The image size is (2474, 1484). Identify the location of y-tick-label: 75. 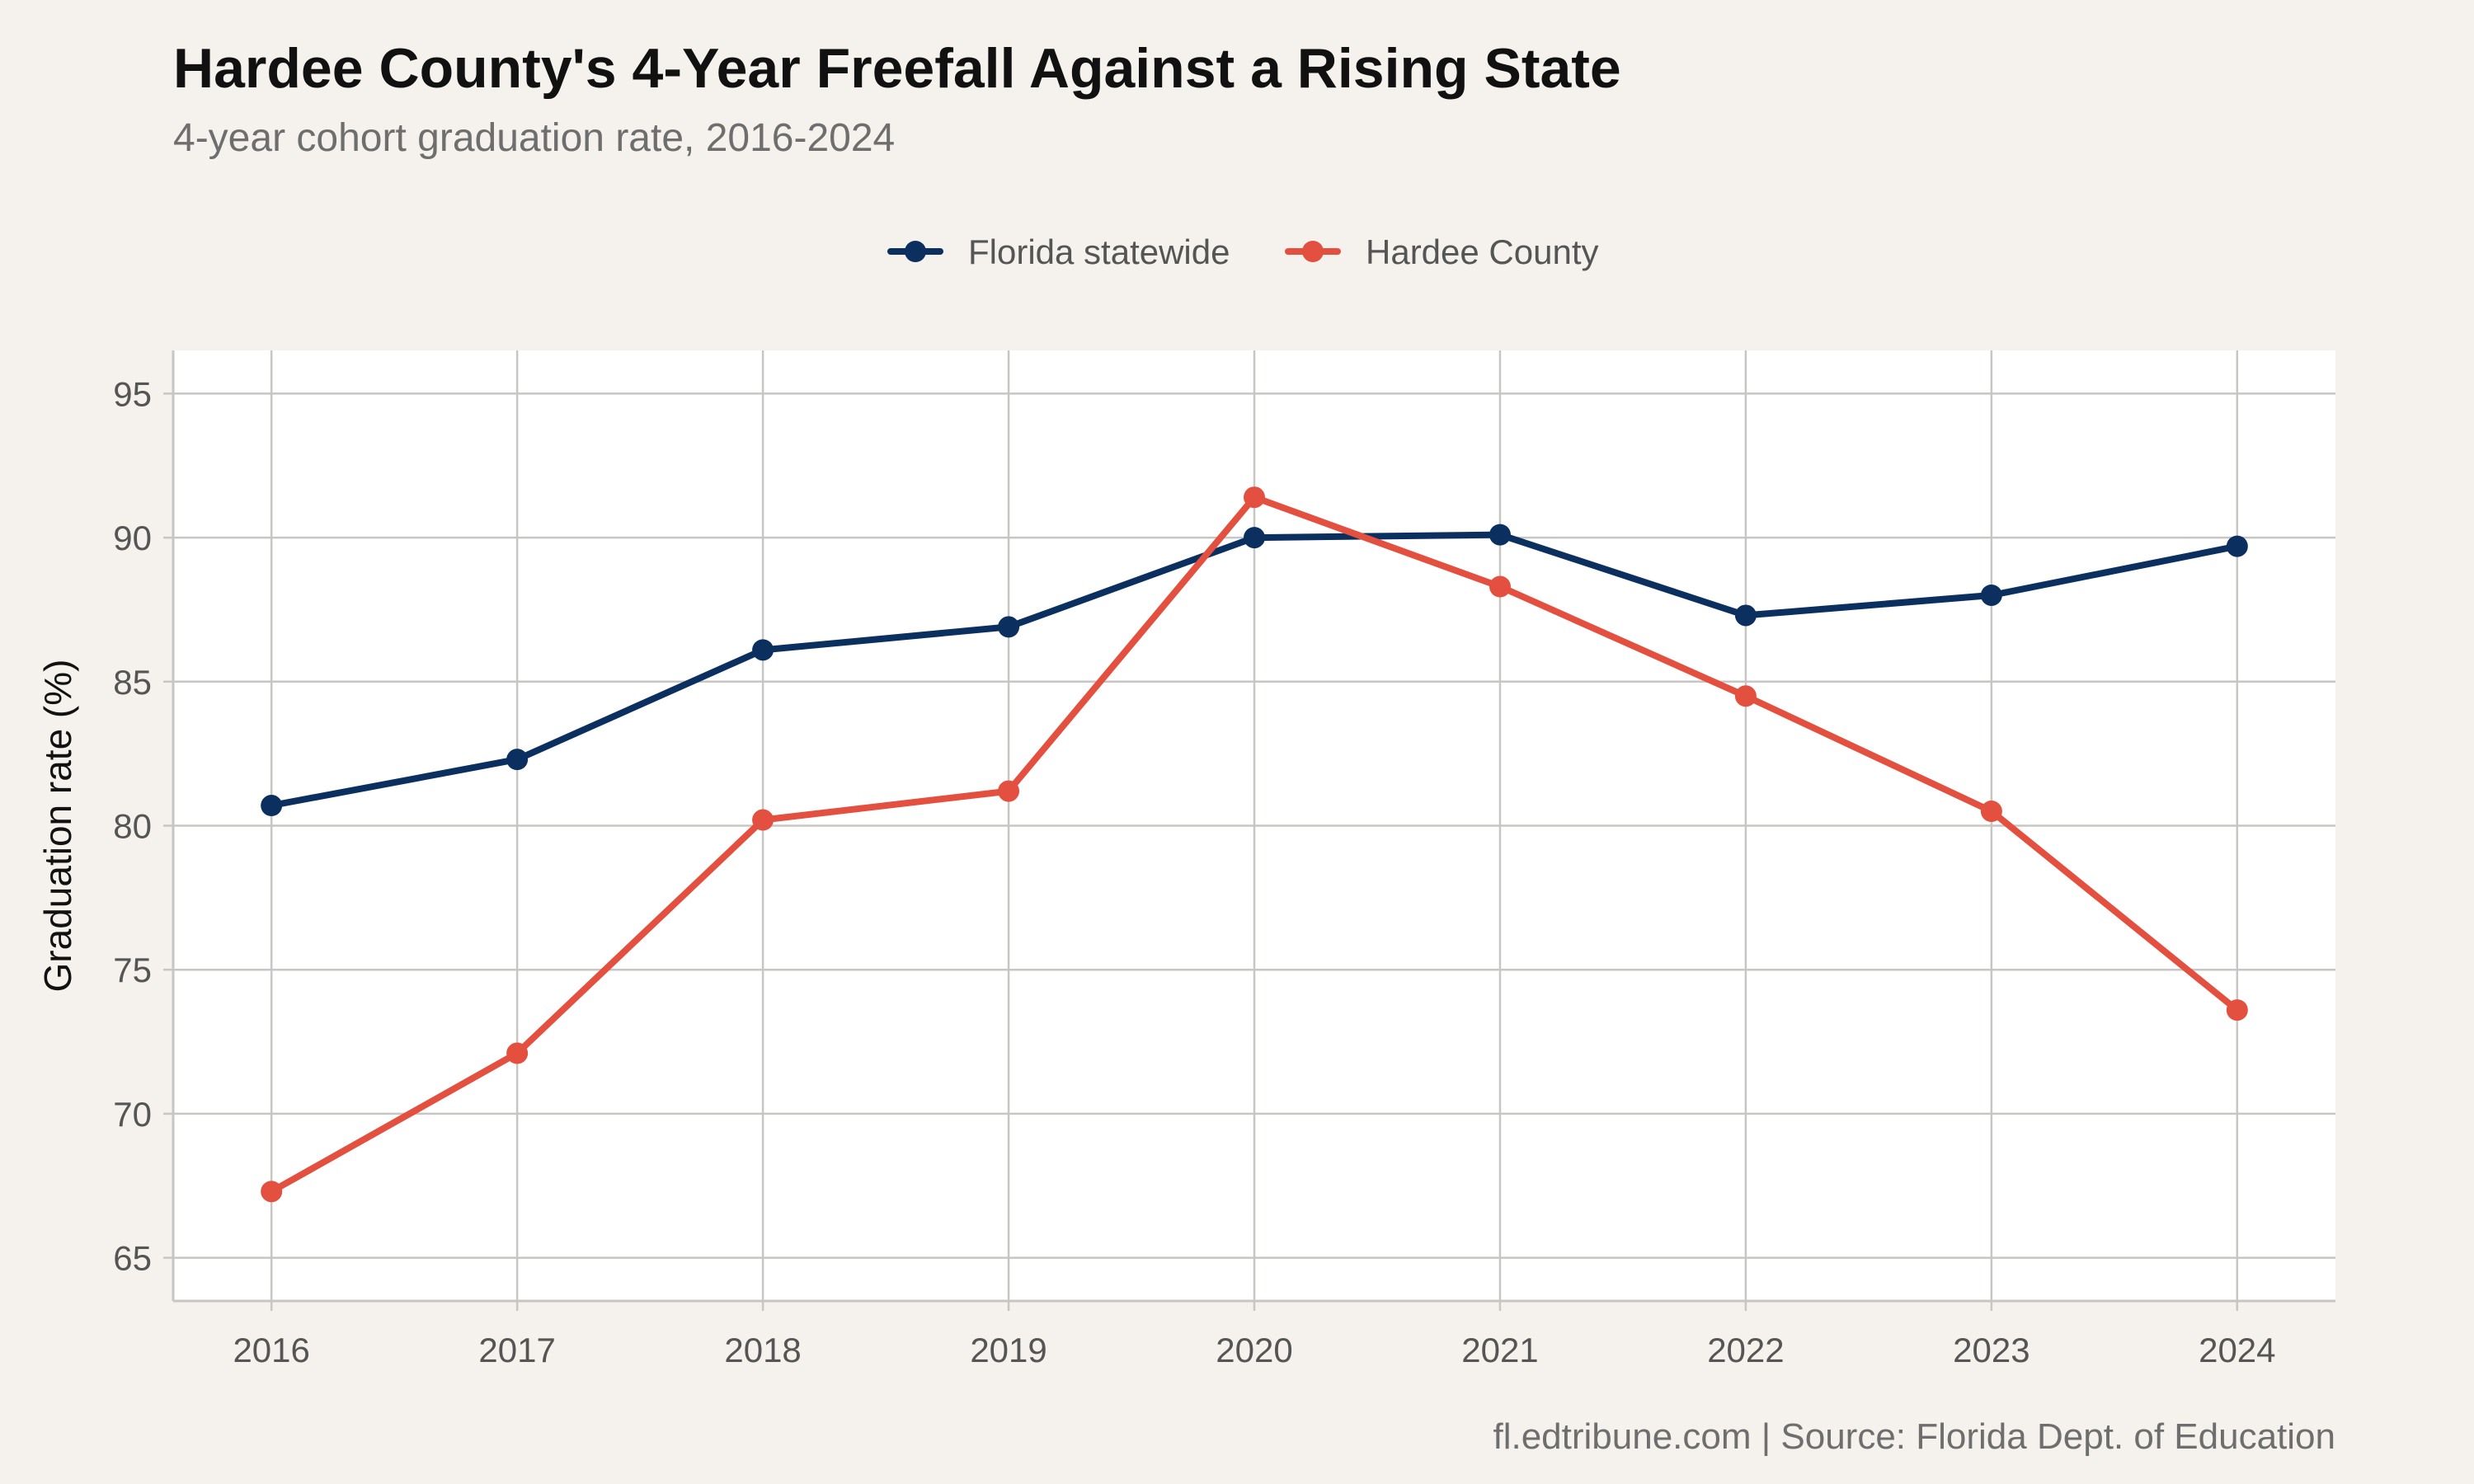
(132, 970).